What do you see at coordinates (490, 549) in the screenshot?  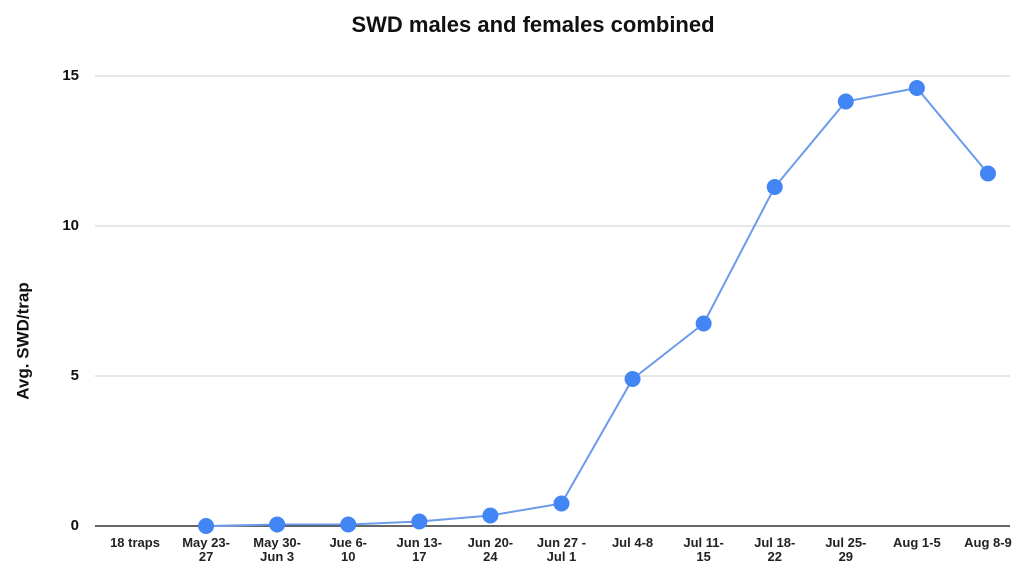 I see `x-tick-label: Jun 20-24` at bounding box center [490, 549].